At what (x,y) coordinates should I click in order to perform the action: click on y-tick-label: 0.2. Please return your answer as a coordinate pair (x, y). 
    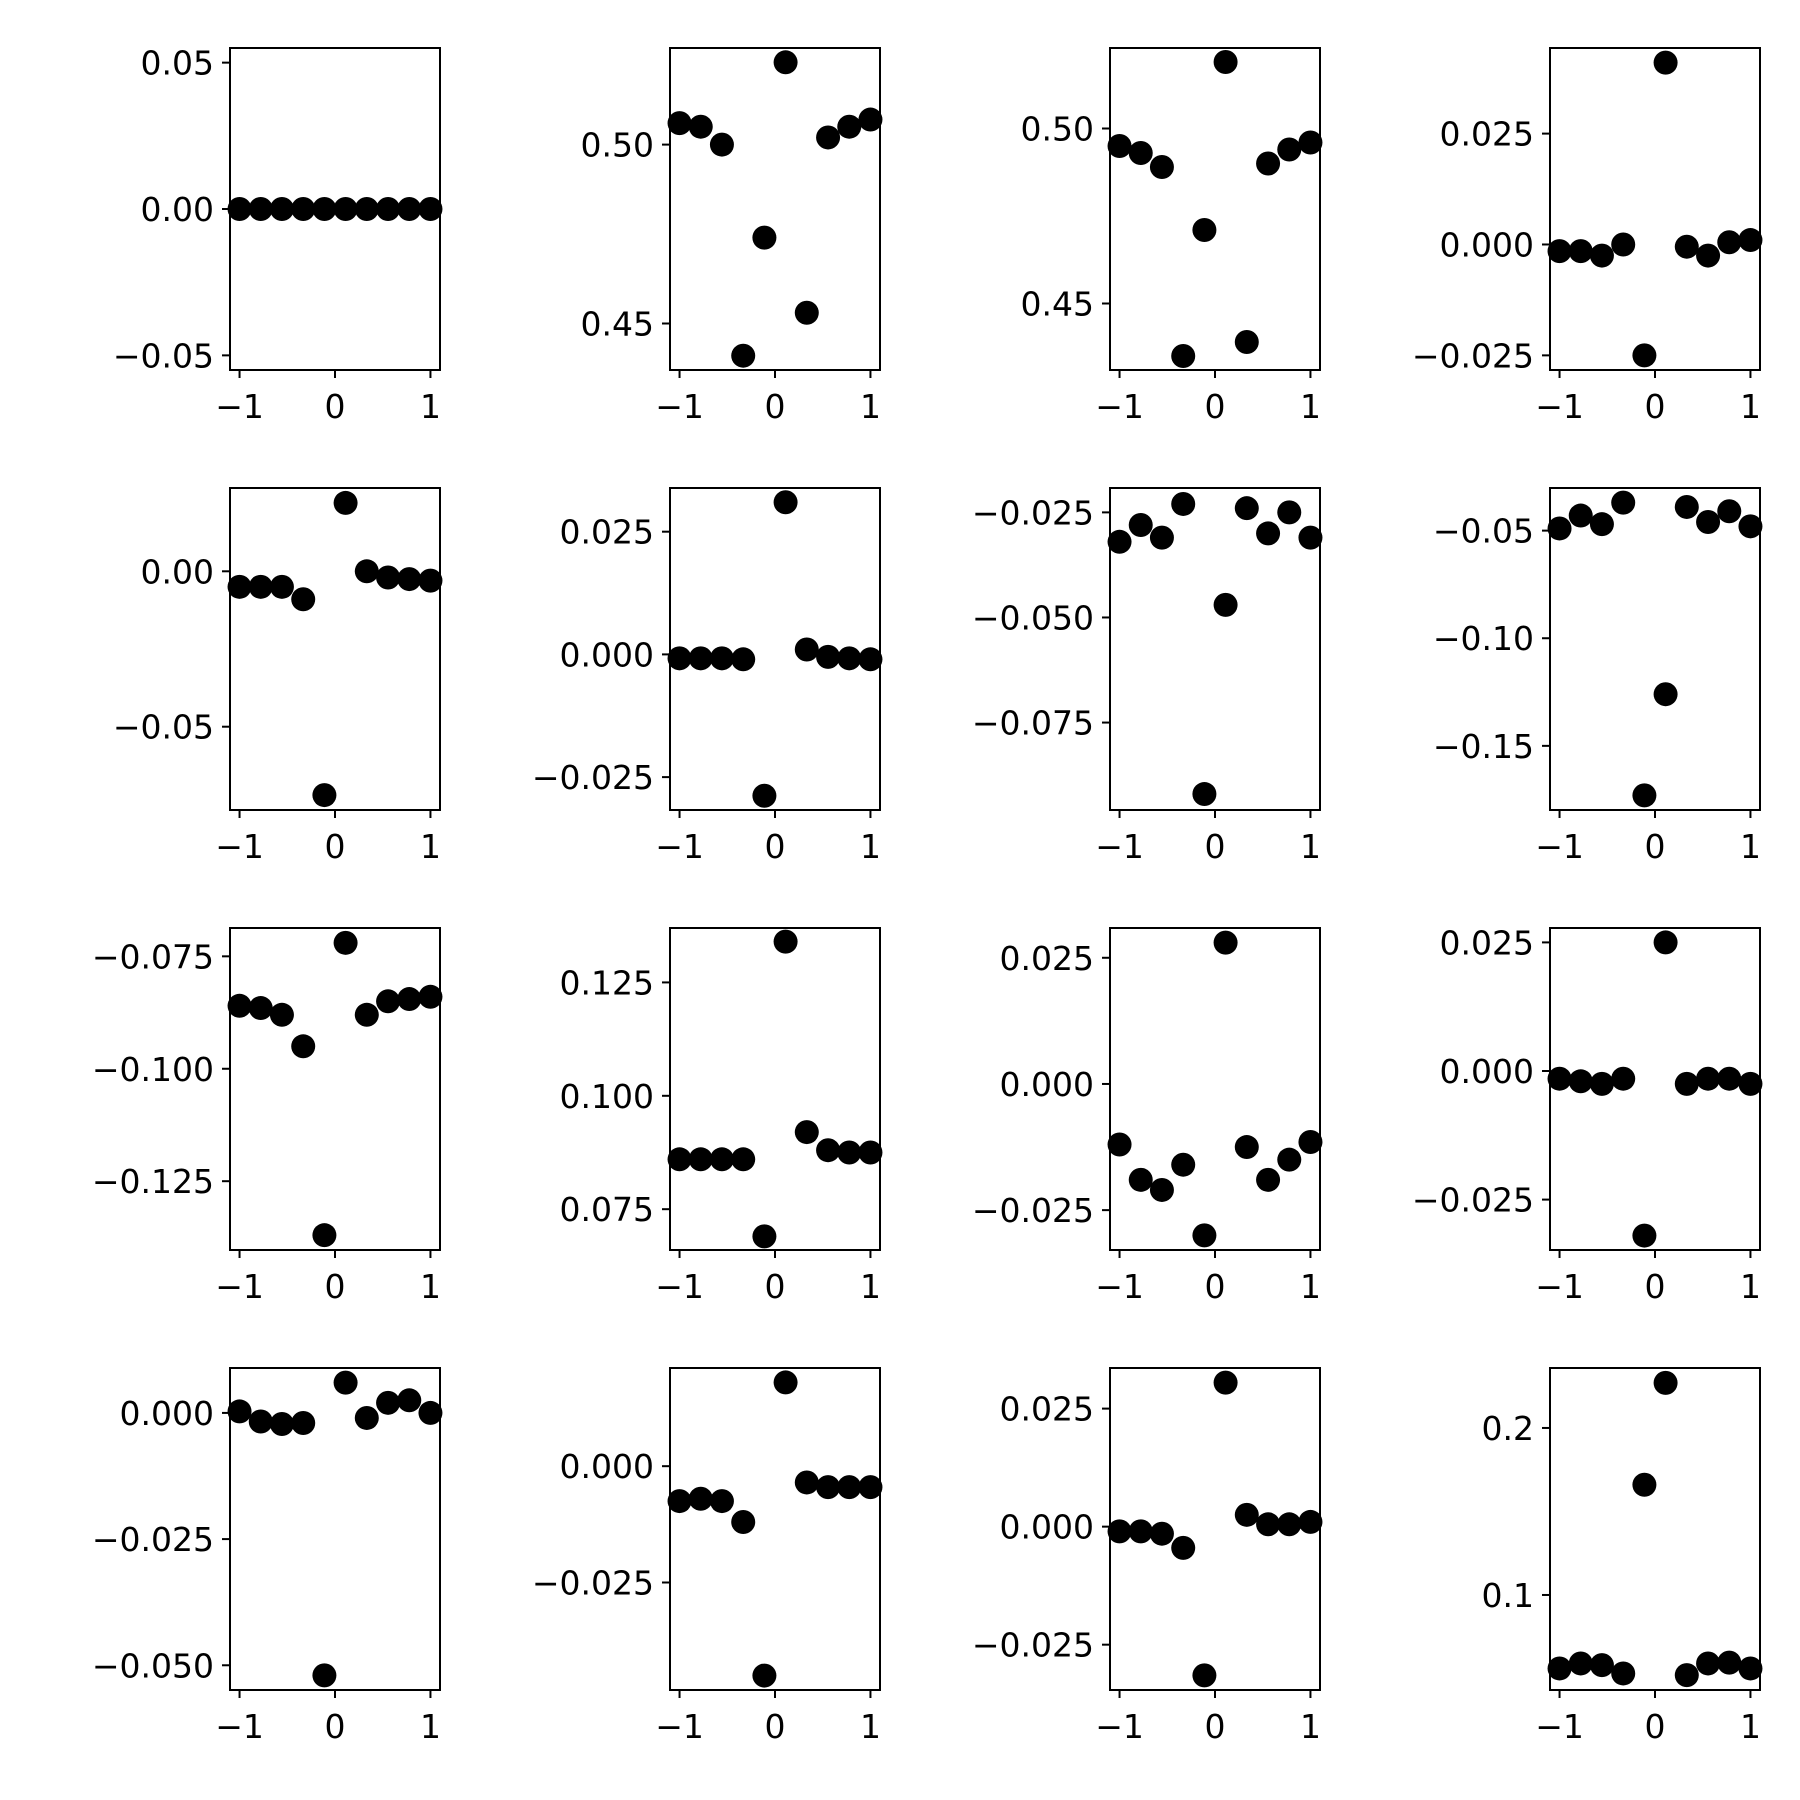
    Looking at the image, I should click on (1508, 1428).